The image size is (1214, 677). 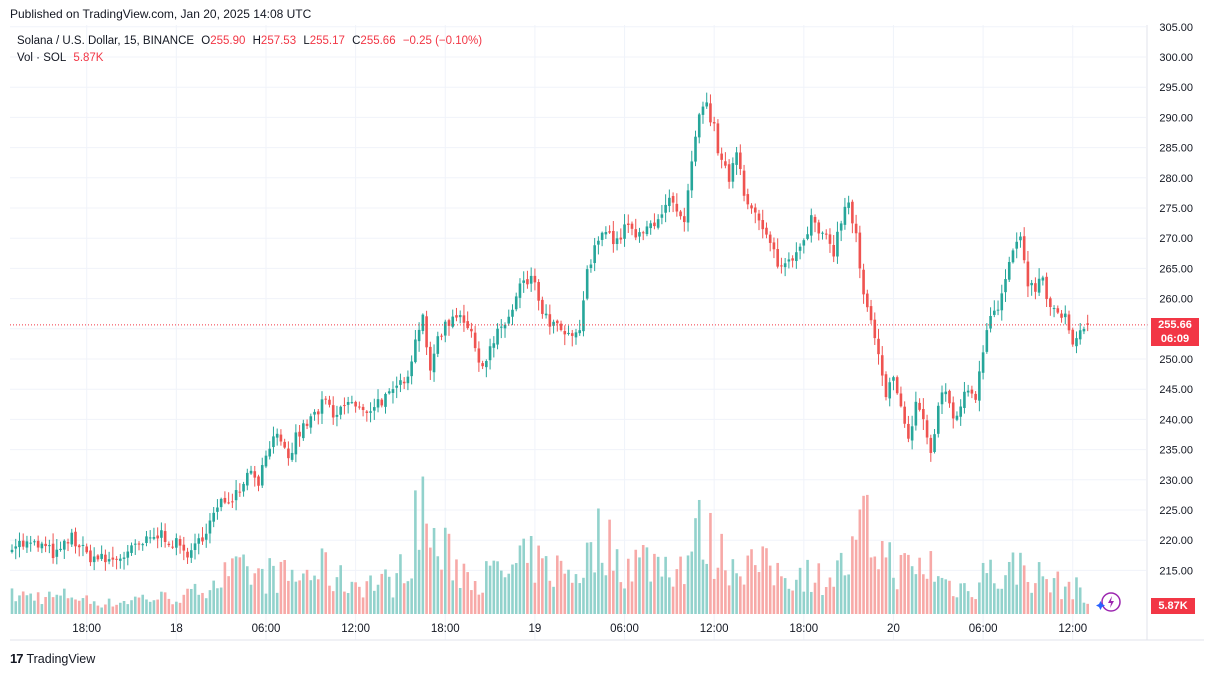 What do you see at coordinates (1176, 300) in the screenshot?
I see `y-tick-label: 260.00` at bounding box center [1176, 300].